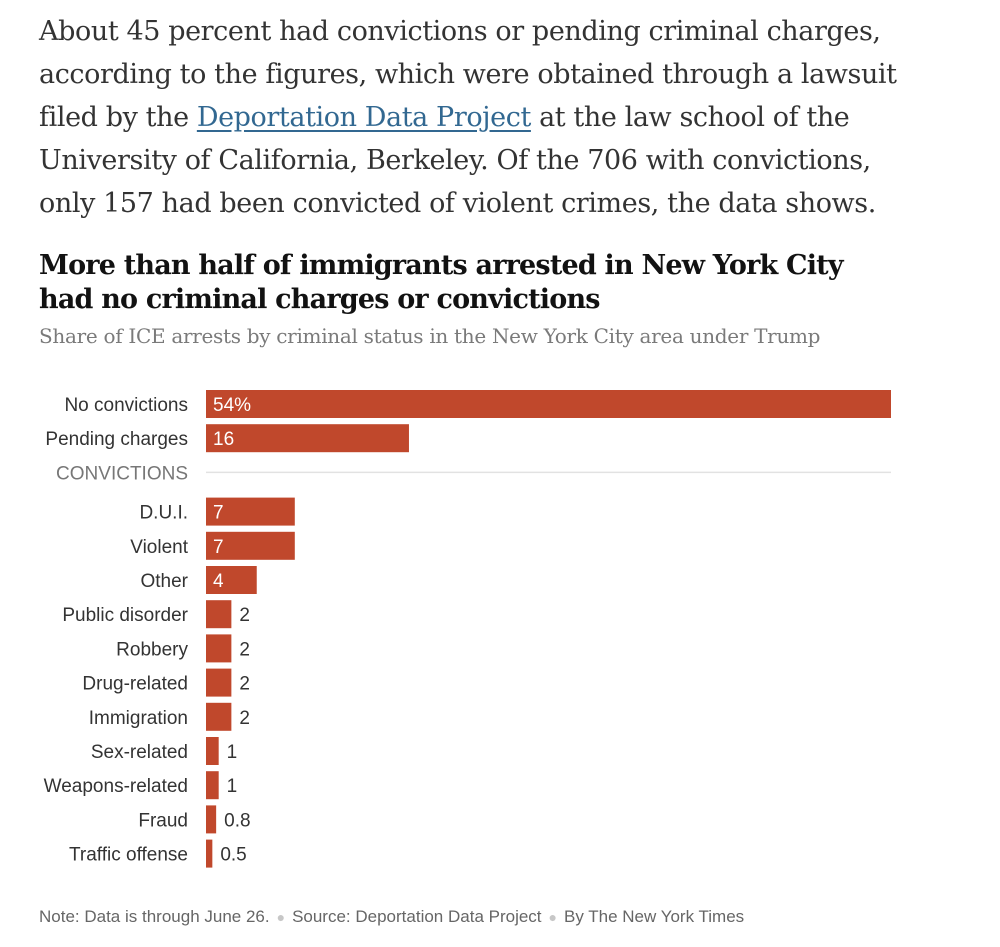  I want to click on category-label: Violent, so click(159, 547).